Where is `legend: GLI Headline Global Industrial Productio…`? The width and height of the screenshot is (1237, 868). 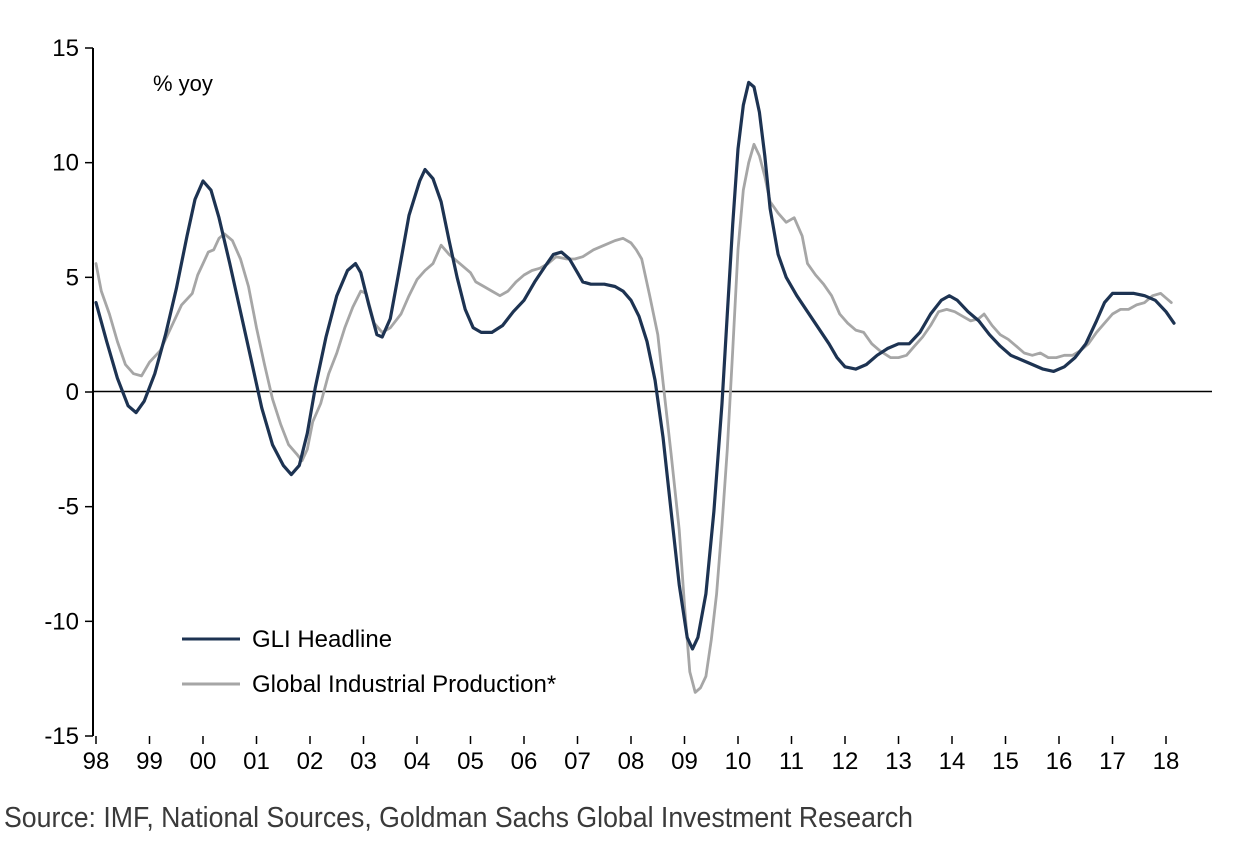 legend: GLI Headline Global Industrial Productio… is located at coordinates (369, 662).